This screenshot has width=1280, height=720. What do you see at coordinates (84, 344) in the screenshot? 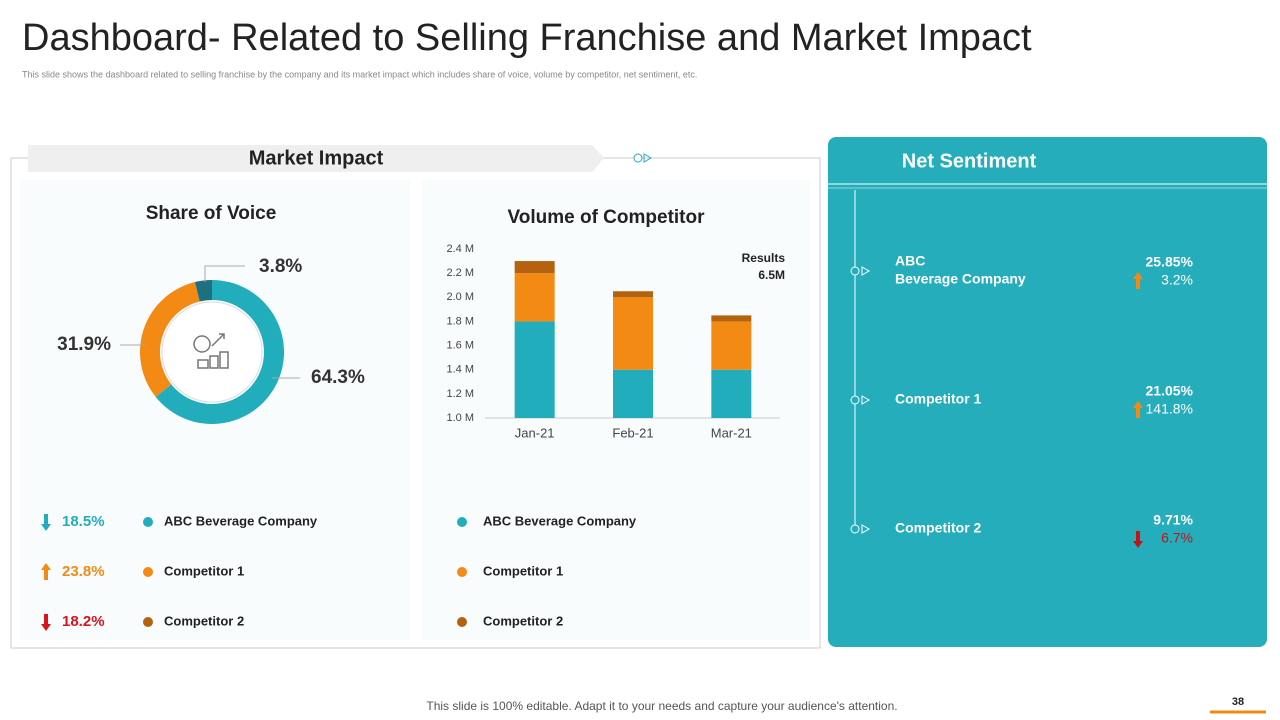
I see `donut-label: 31.9%` at bounding box center [84, 344].